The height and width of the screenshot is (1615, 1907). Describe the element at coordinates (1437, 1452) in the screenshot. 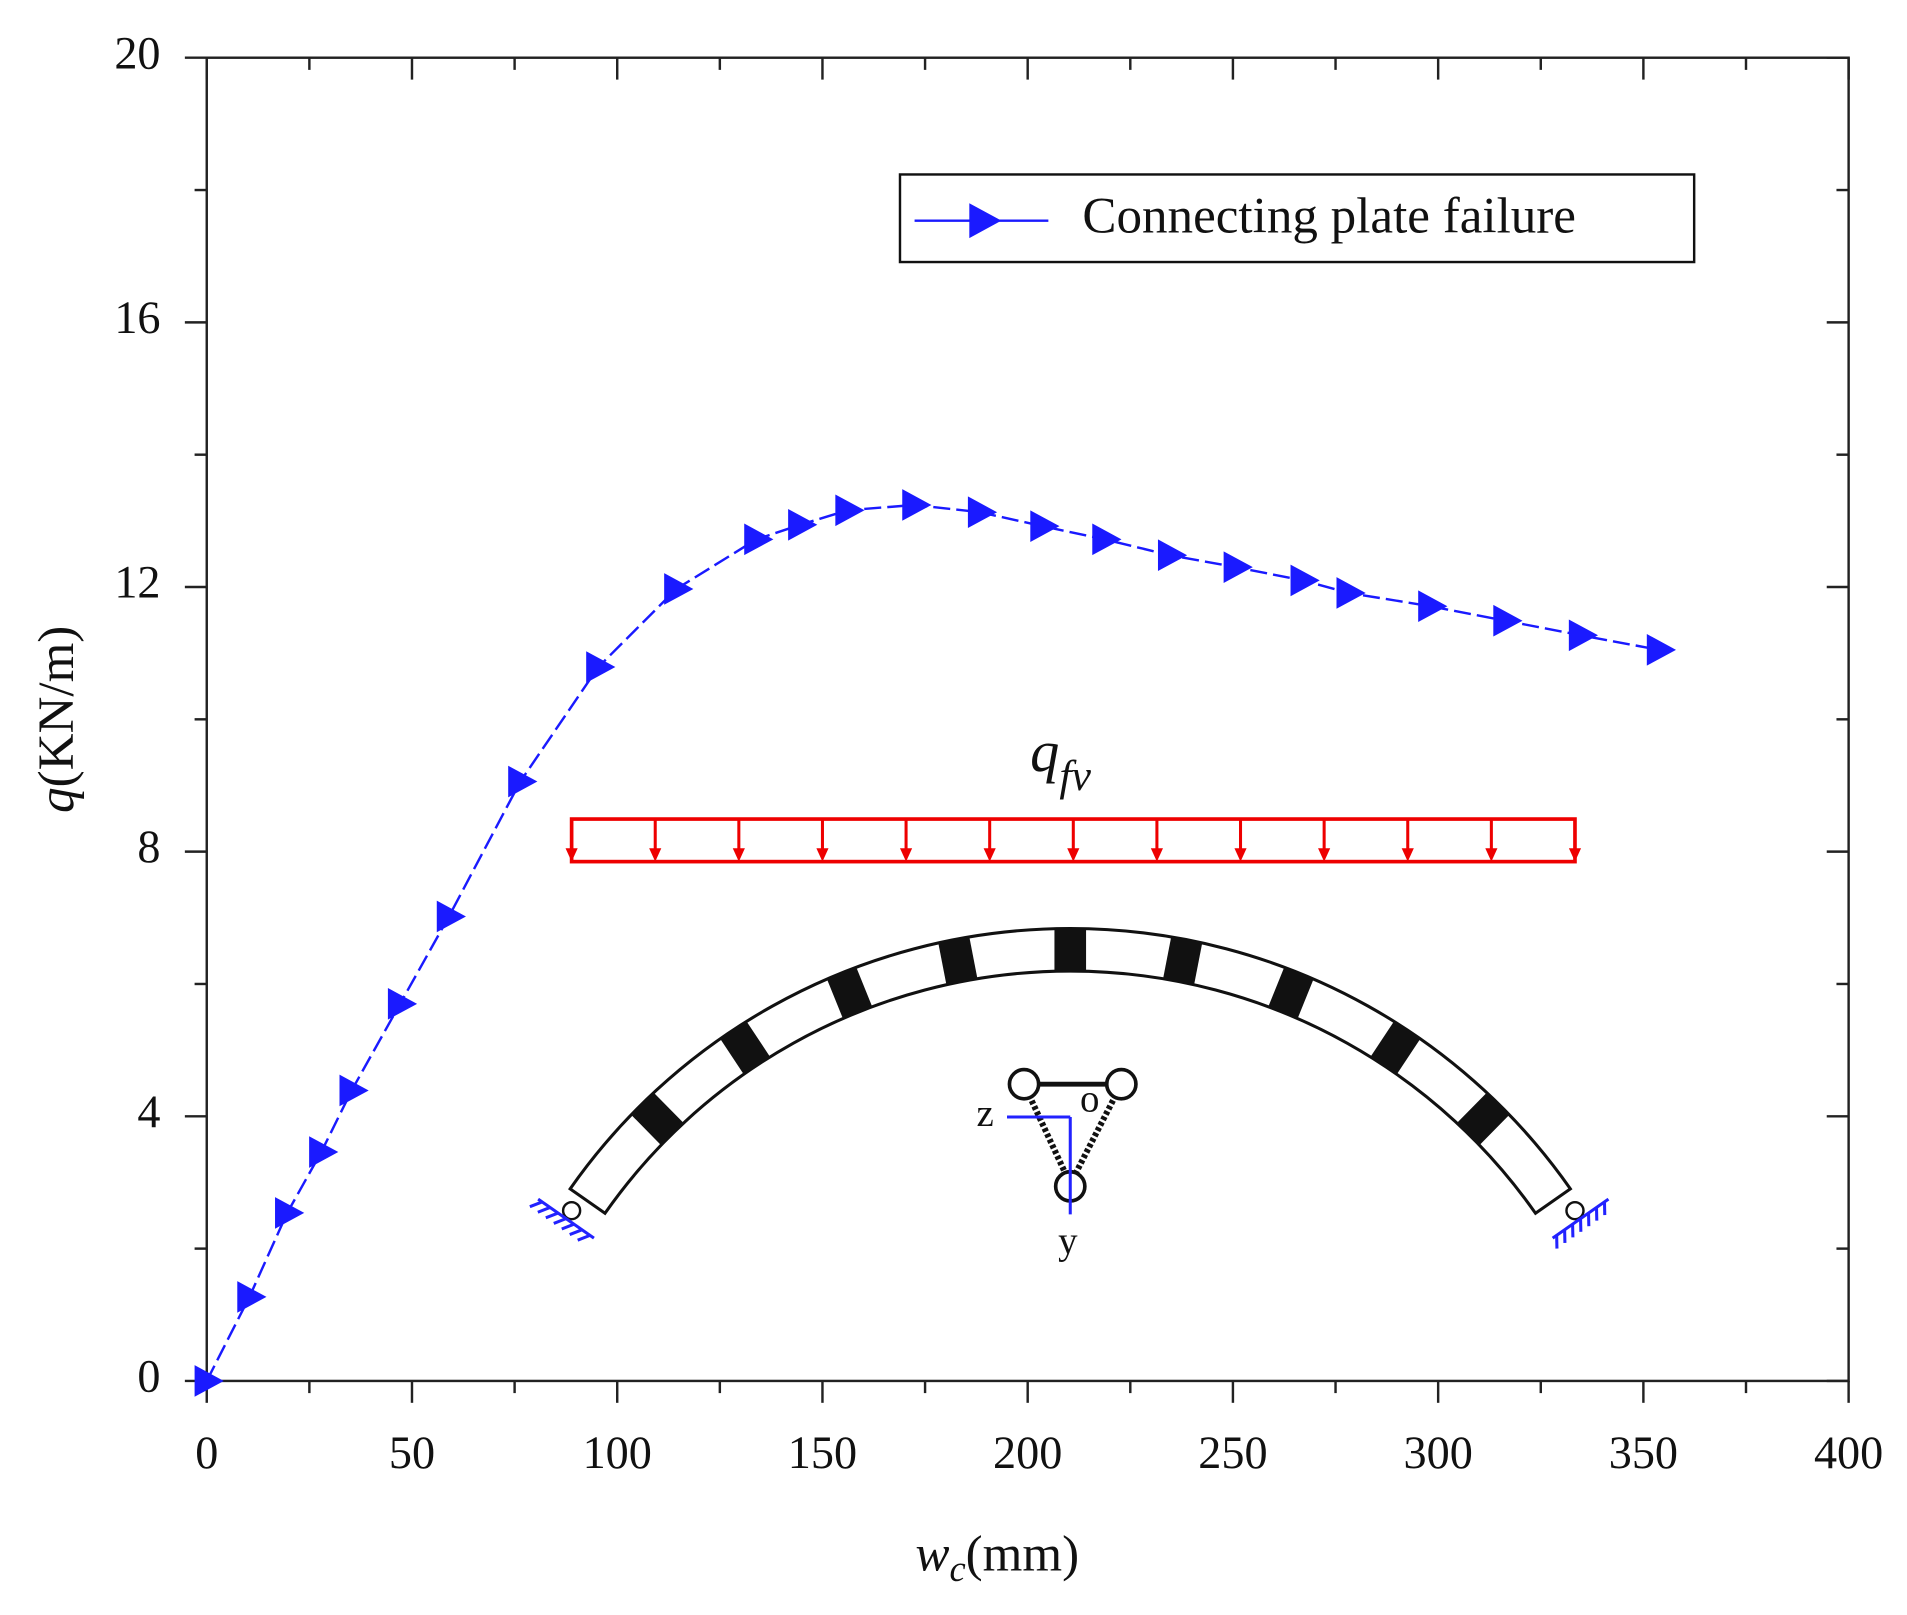

I see `x-tick-label: 300` at that location.